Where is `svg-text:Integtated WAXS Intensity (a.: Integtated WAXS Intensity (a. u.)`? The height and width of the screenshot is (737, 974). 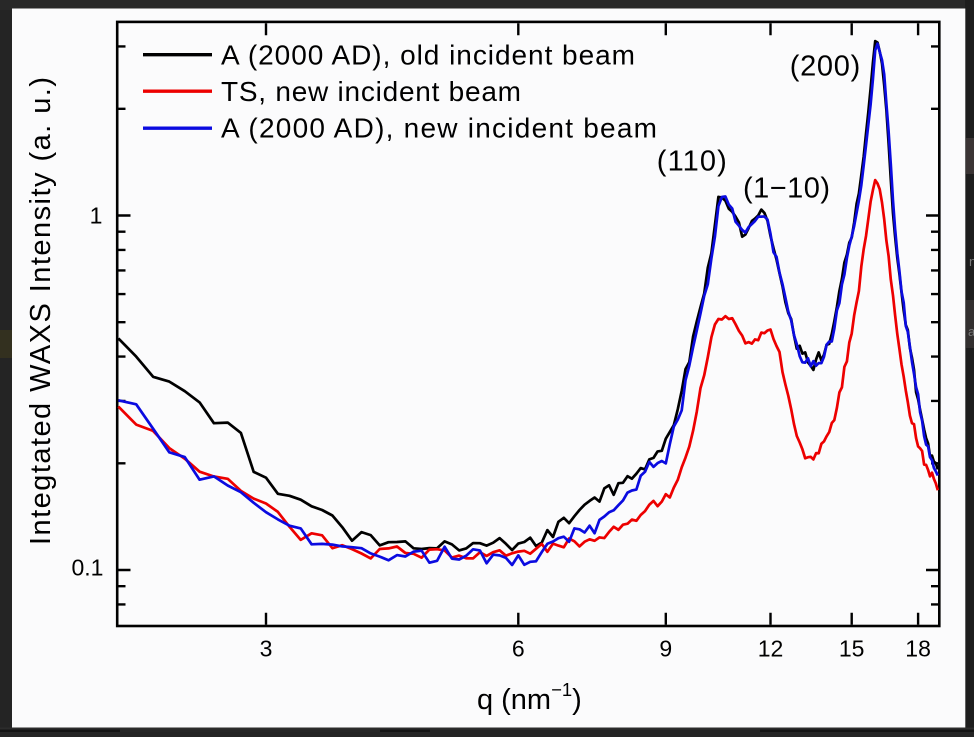
svg-text:Integtated WAXS Intensity (a.: Integtated WAXS Intensity (a. u.) is located at coordinates (41, 311).